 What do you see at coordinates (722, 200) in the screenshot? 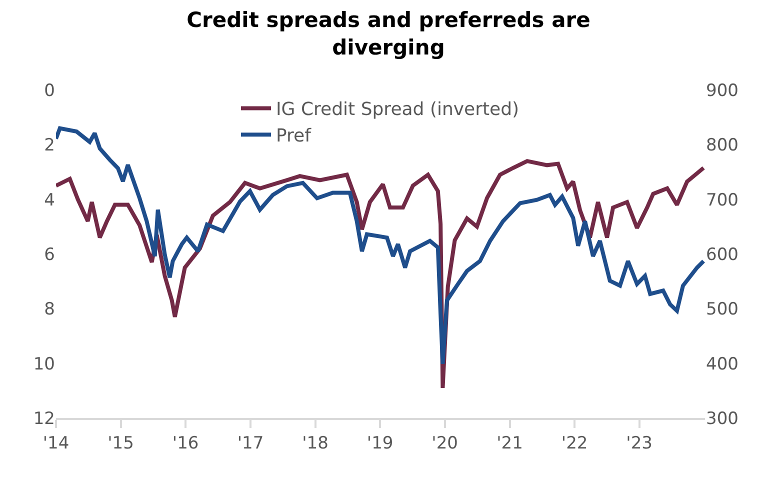
I see `y2-tick-label: 700` at bounding box center [722, 200].